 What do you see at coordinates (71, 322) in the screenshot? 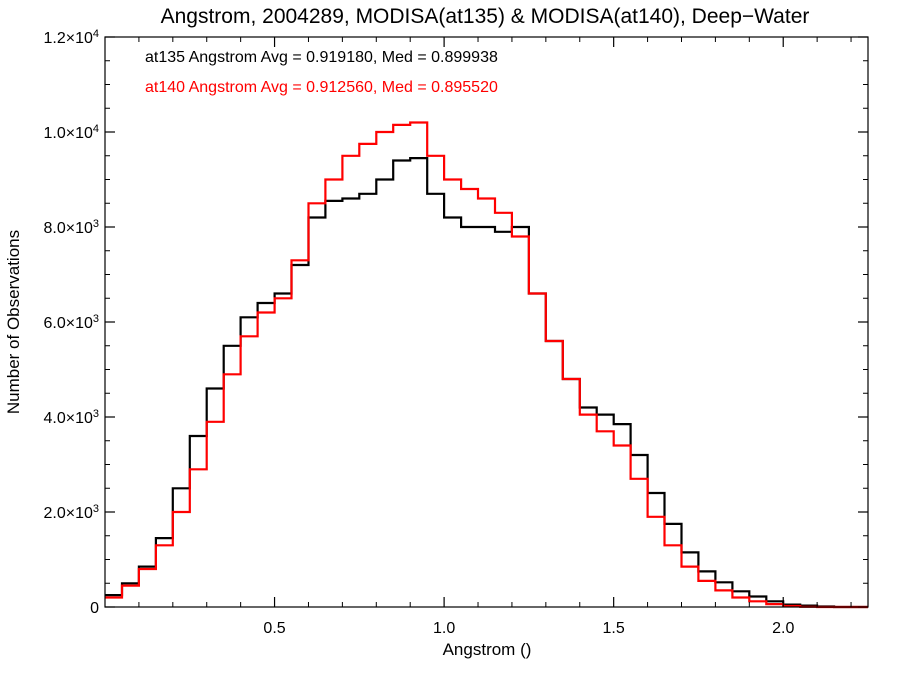
I see `y-tick-label-3: 6.0×10³` at bounding box center [71, 322].